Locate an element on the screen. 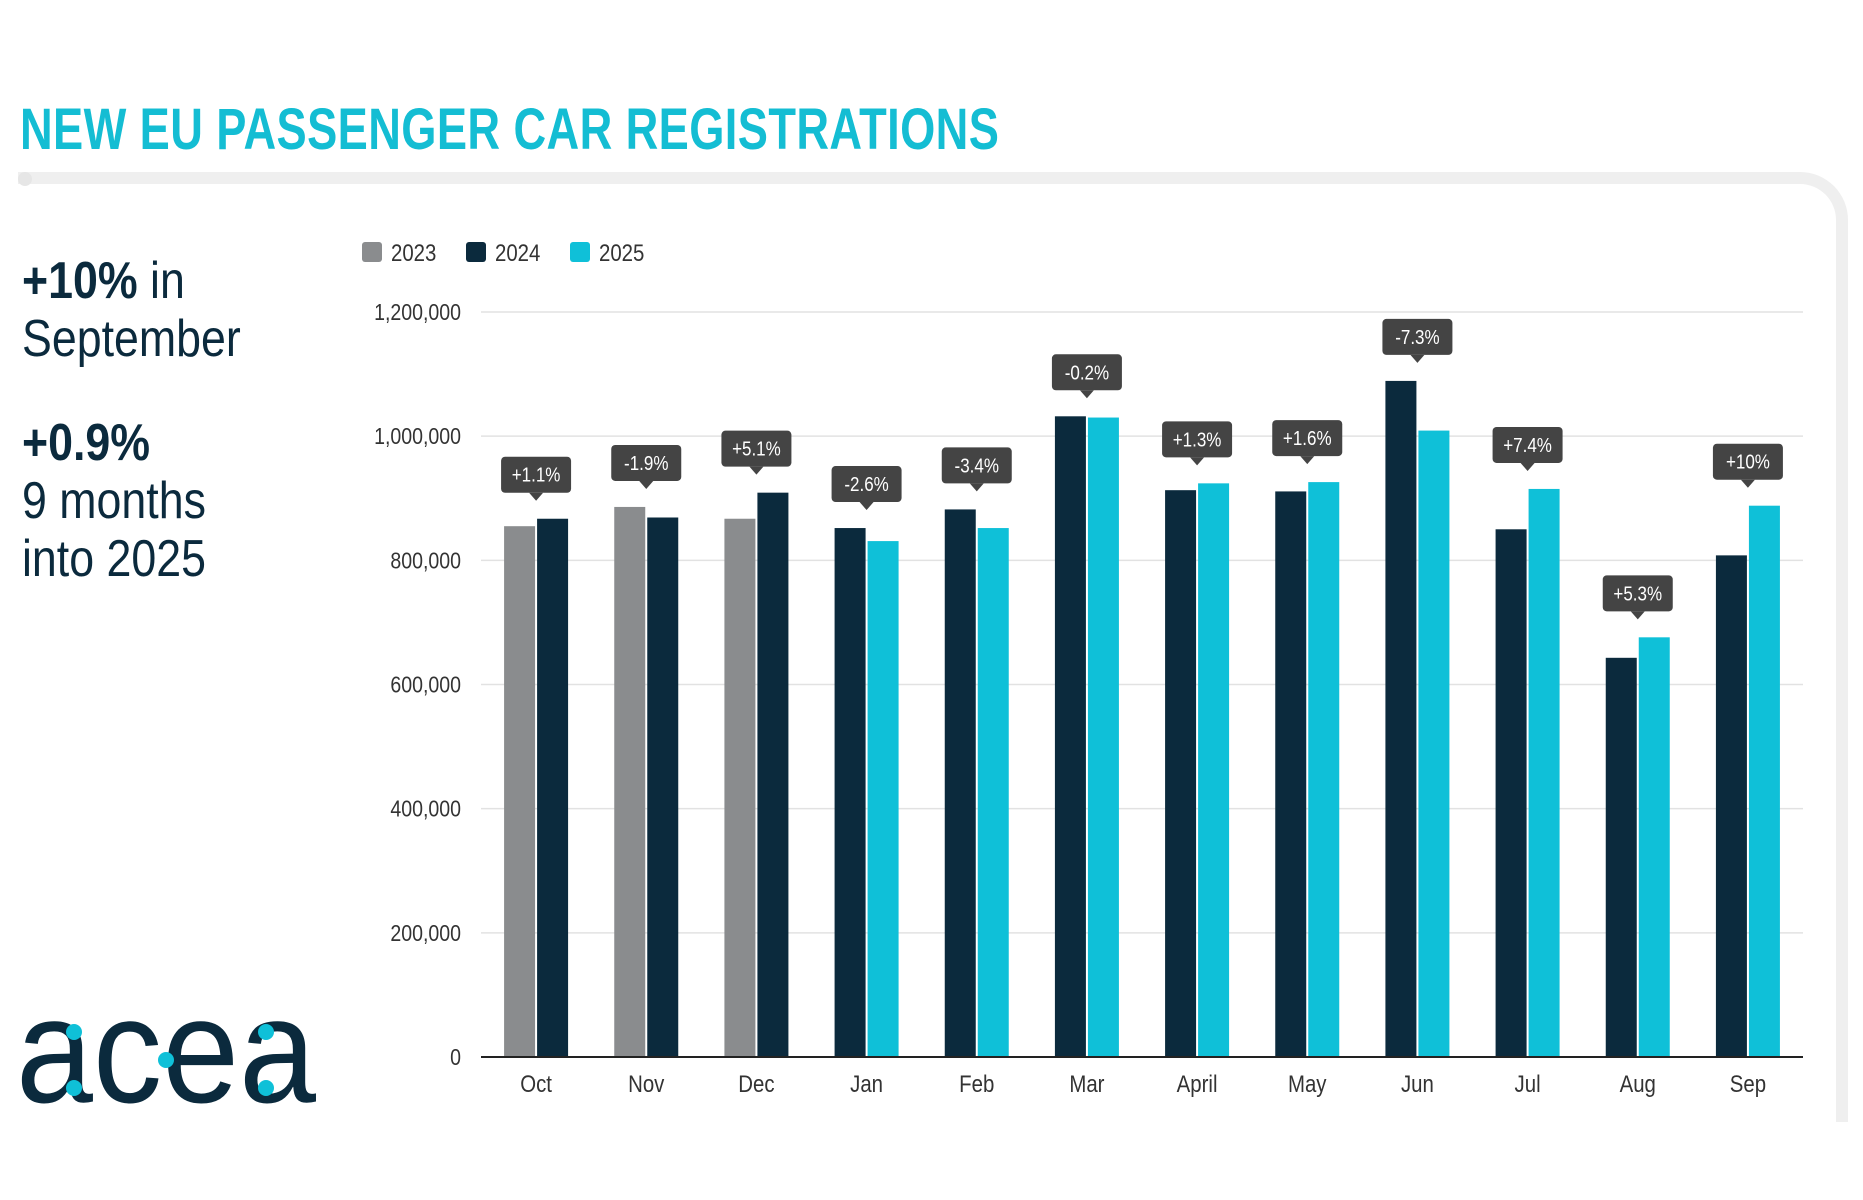 The height and width of the screenshot is (1200, 1863). change-badge-label: +1.3% is located at coordinates (1197, 439).